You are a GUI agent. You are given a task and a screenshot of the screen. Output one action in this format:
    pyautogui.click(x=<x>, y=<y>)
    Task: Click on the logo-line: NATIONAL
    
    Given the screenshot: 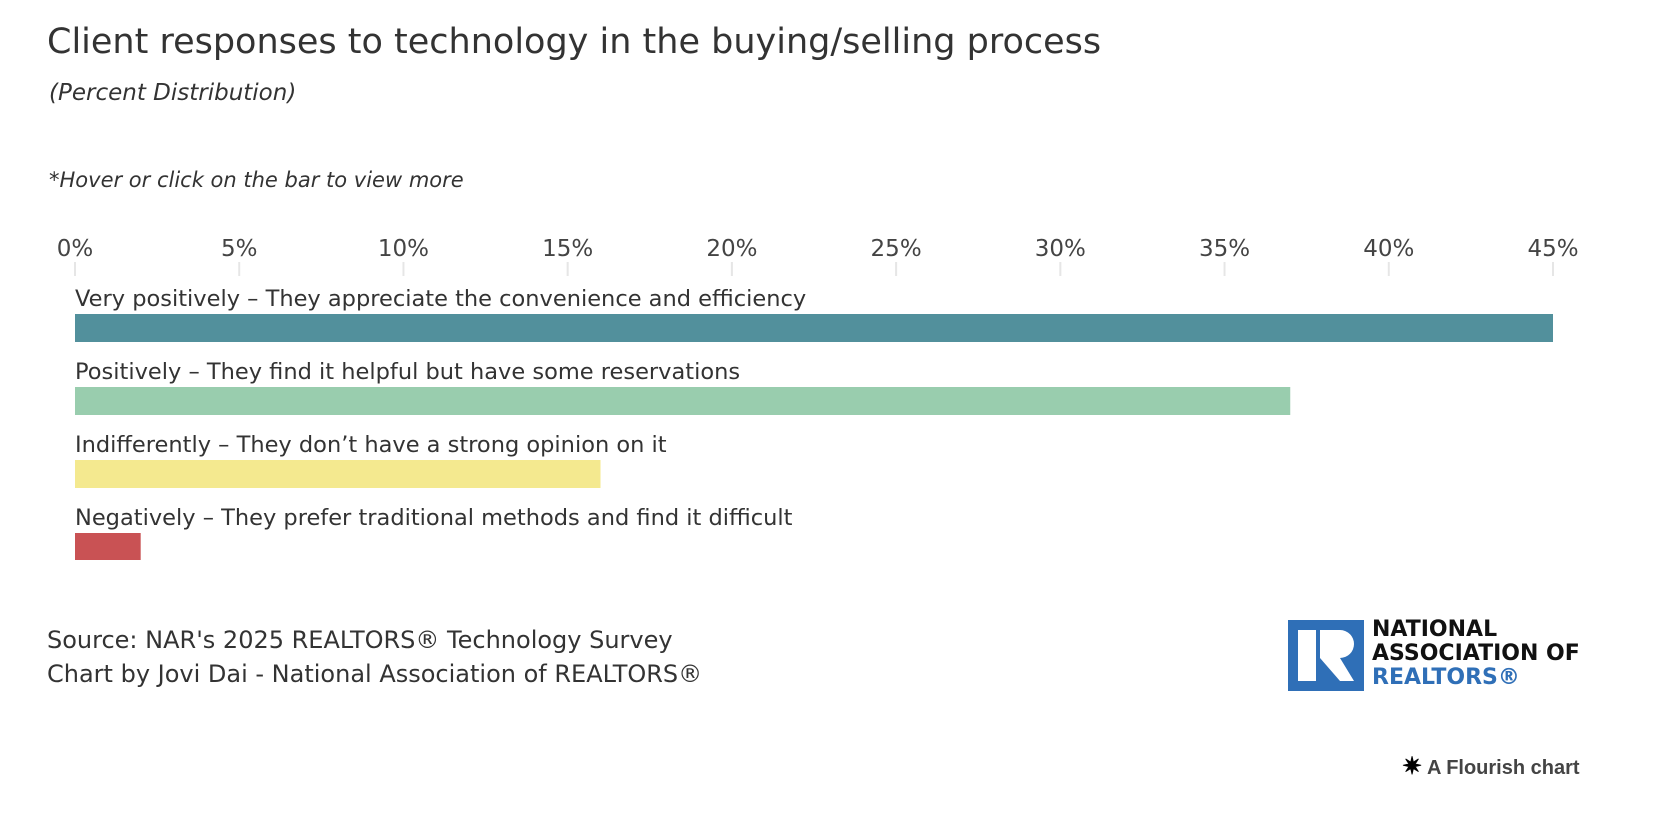 What is the action you would take?
    pyautogui.click(x=1435, y=629)
    